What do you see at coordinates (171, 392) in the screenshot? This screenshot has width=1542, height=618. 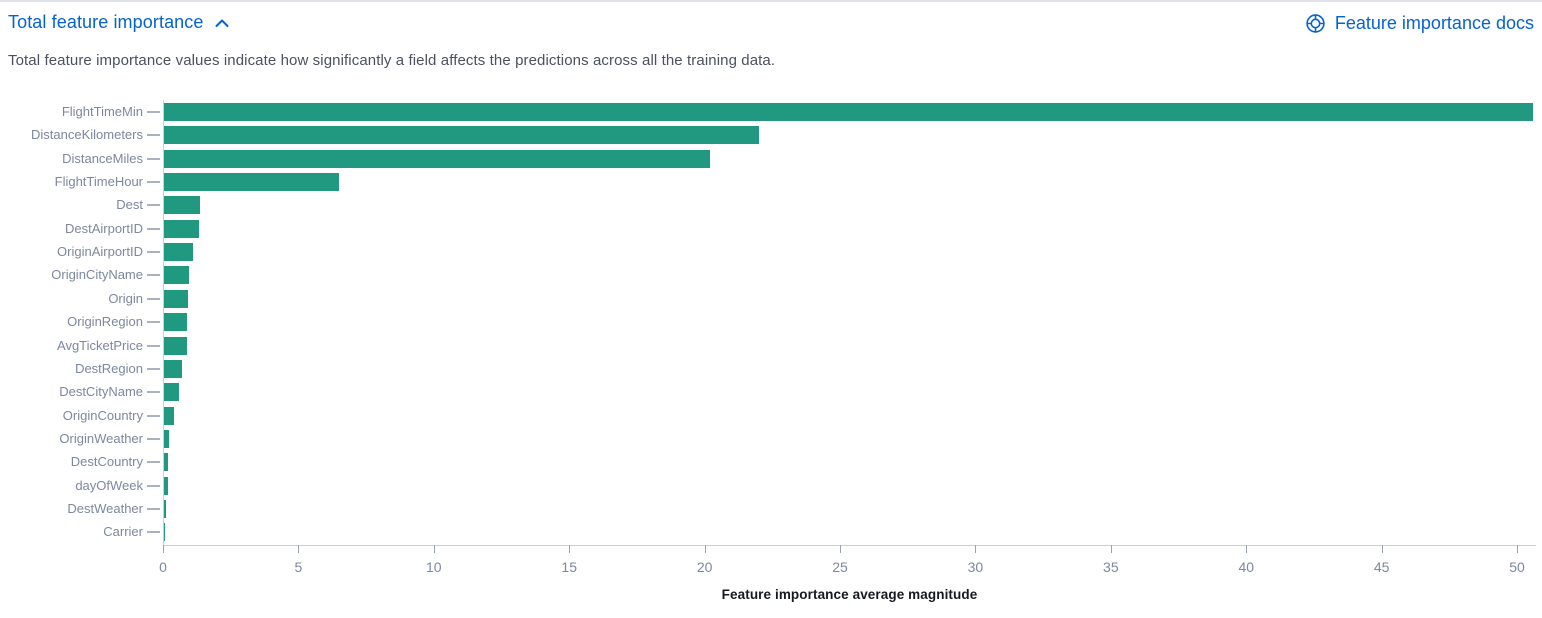 I see `bar-DestCityName` at bounding box center [171, 392].